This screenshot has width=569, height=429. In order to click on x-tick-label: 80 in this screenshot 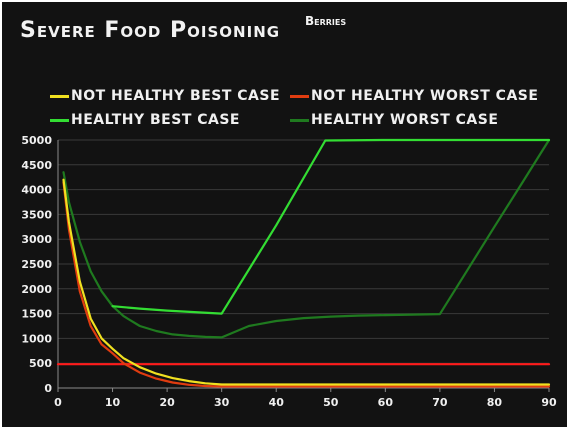, I will do `click(495, 402)`.